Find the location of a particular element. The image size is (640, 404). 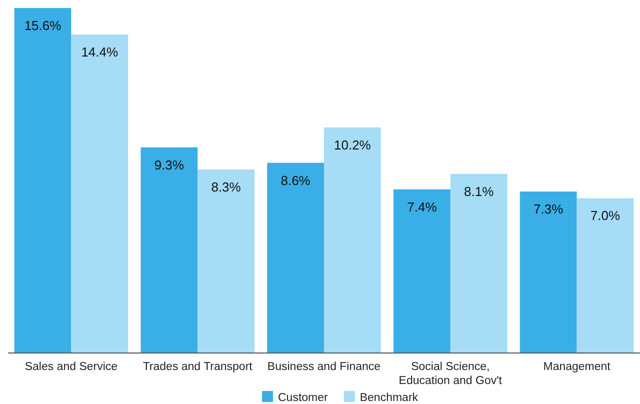

x-tick-label: Trades and Transport is located at coordinates (198, 367).